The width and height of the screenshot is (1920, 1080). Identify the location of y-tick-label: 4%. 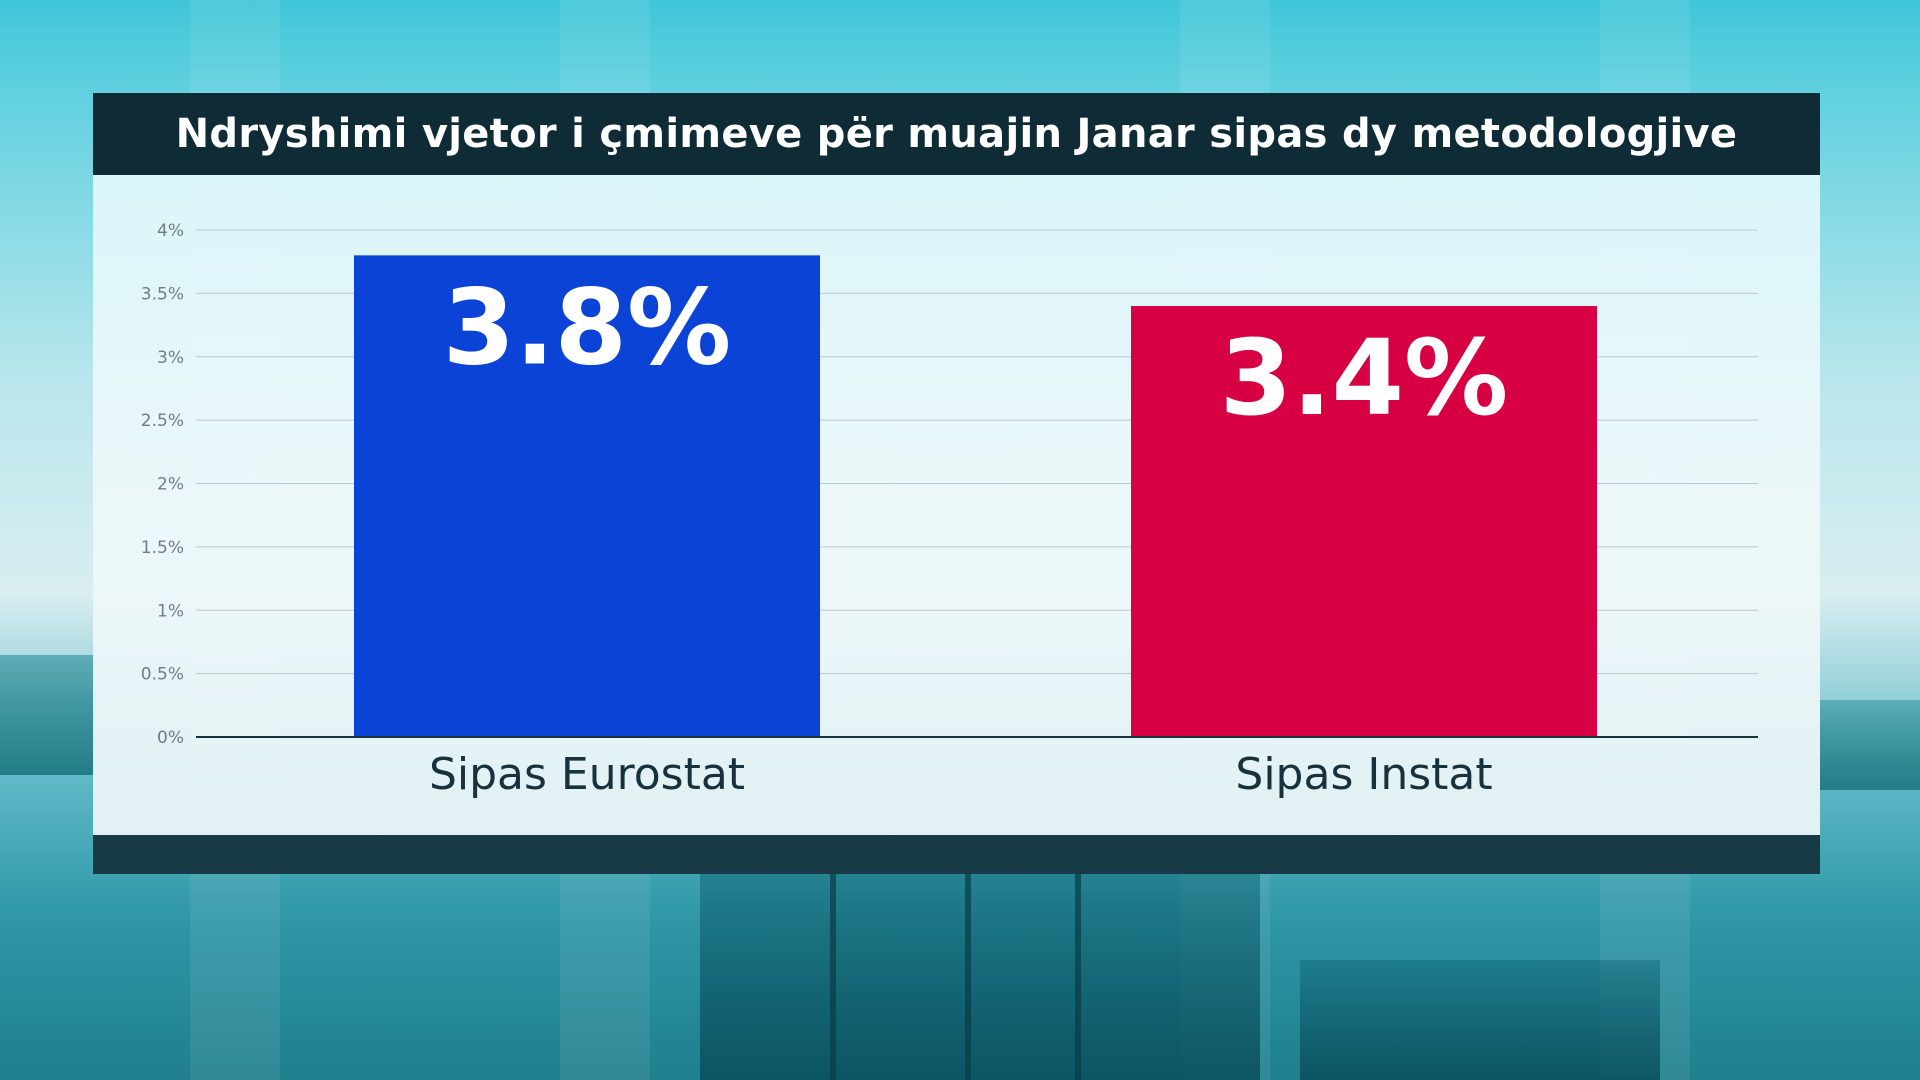
(170, 231).